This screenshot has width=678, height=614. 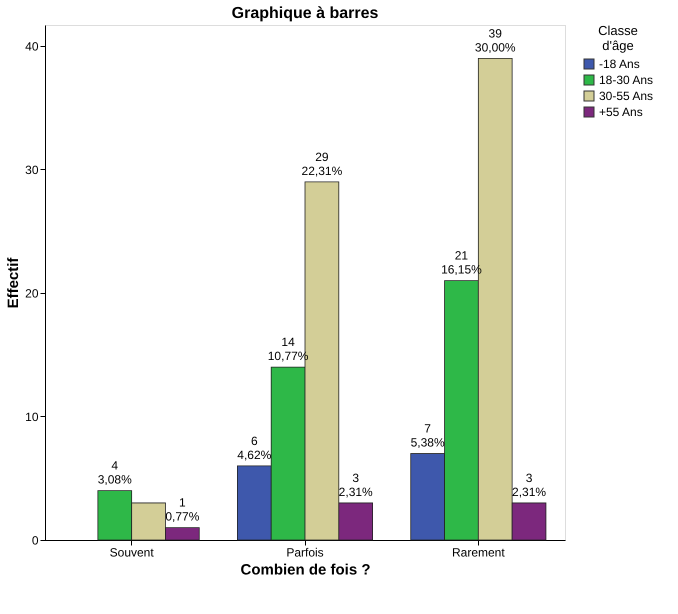 What do you see at coordinates (479, 553) in the screenshot?
I see `x-tick-label: Rarement` at bounding box center [479, 553].